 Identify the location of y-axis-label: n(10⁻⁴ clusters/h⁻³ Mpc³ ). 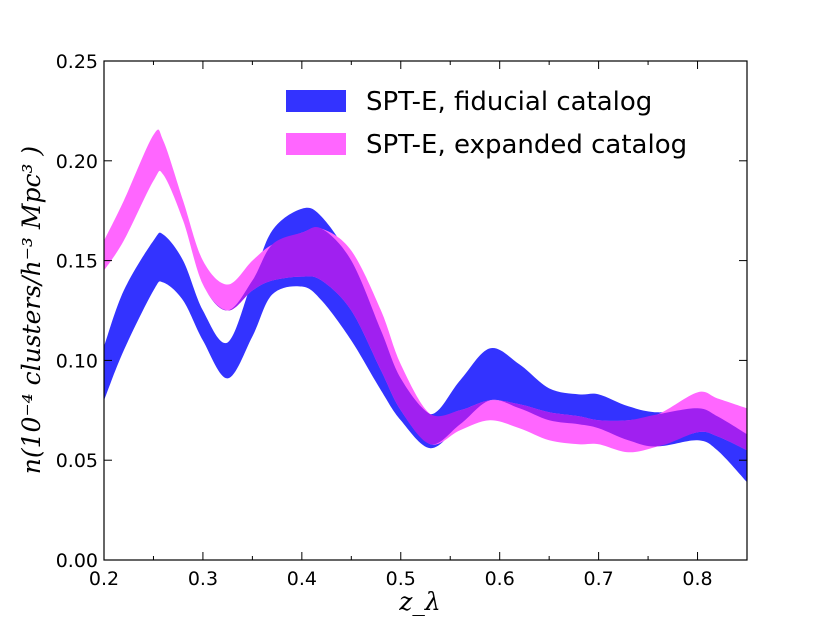
(31, 310).